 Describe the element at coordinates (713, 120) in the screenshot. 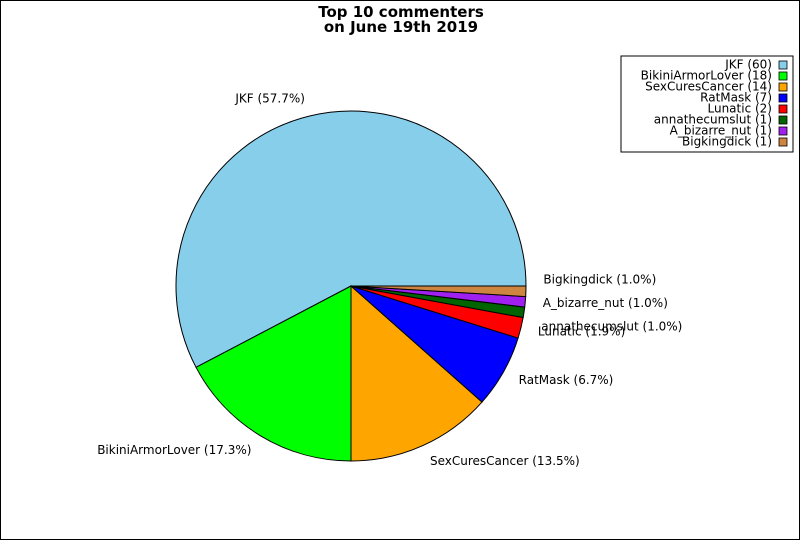

I see `legend-label-annathecumslut: annathecumslut (1)` at that location.